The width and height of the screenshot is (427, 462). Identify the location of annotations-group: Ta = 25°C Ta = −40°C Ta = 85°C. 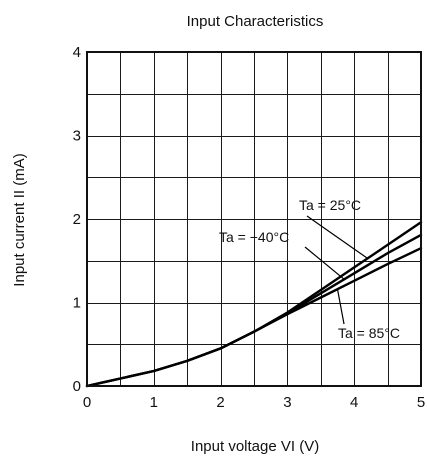
(309, 269).